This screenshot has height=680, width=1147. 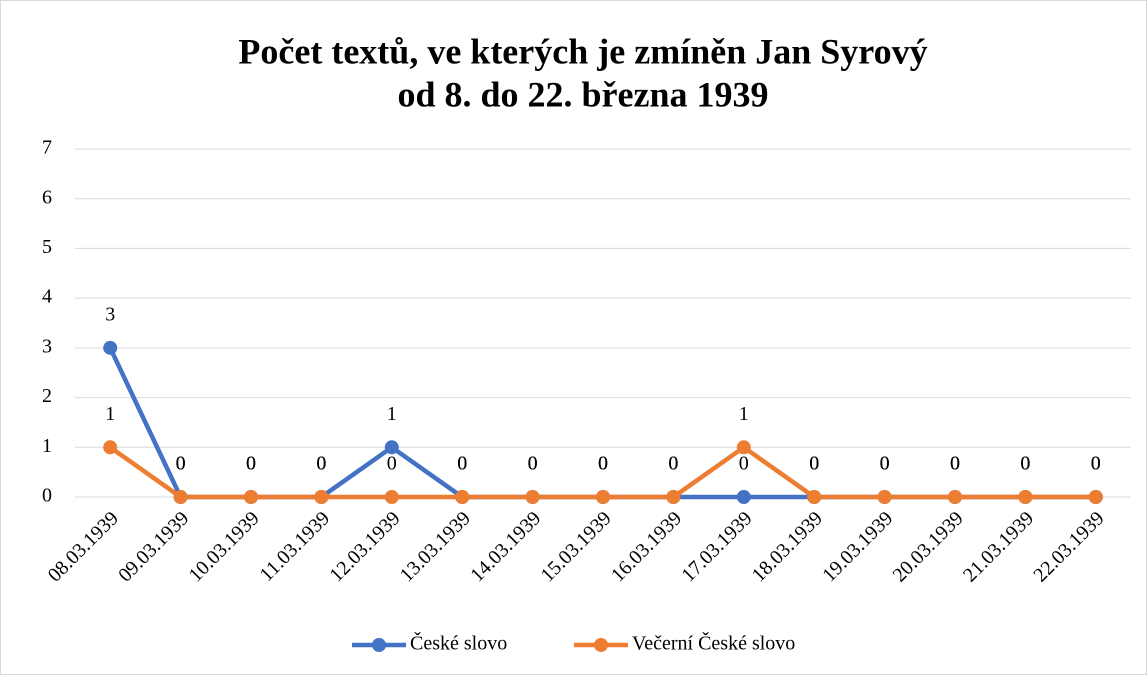 I want to click on y-tick-label: 7, so click(x=47, y=148).